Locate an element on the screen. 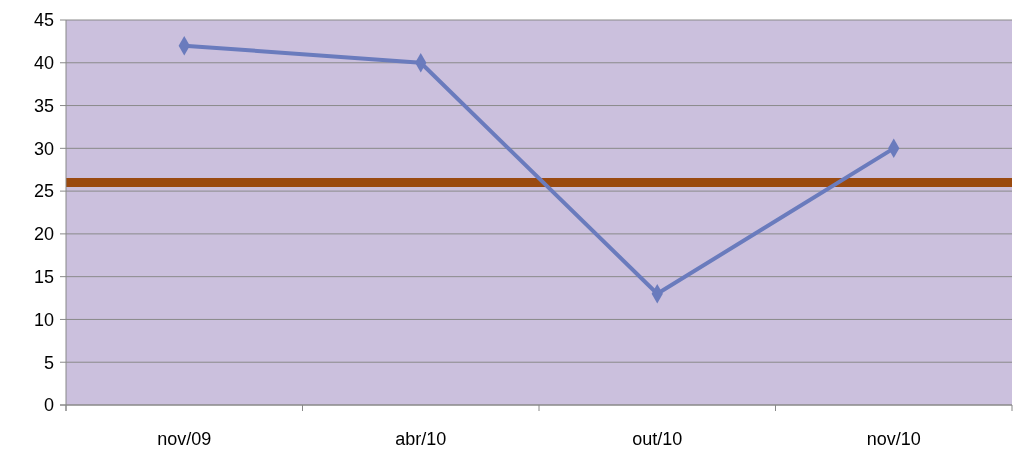  y-tick-label: 0 is located at coordinates (48, 405).